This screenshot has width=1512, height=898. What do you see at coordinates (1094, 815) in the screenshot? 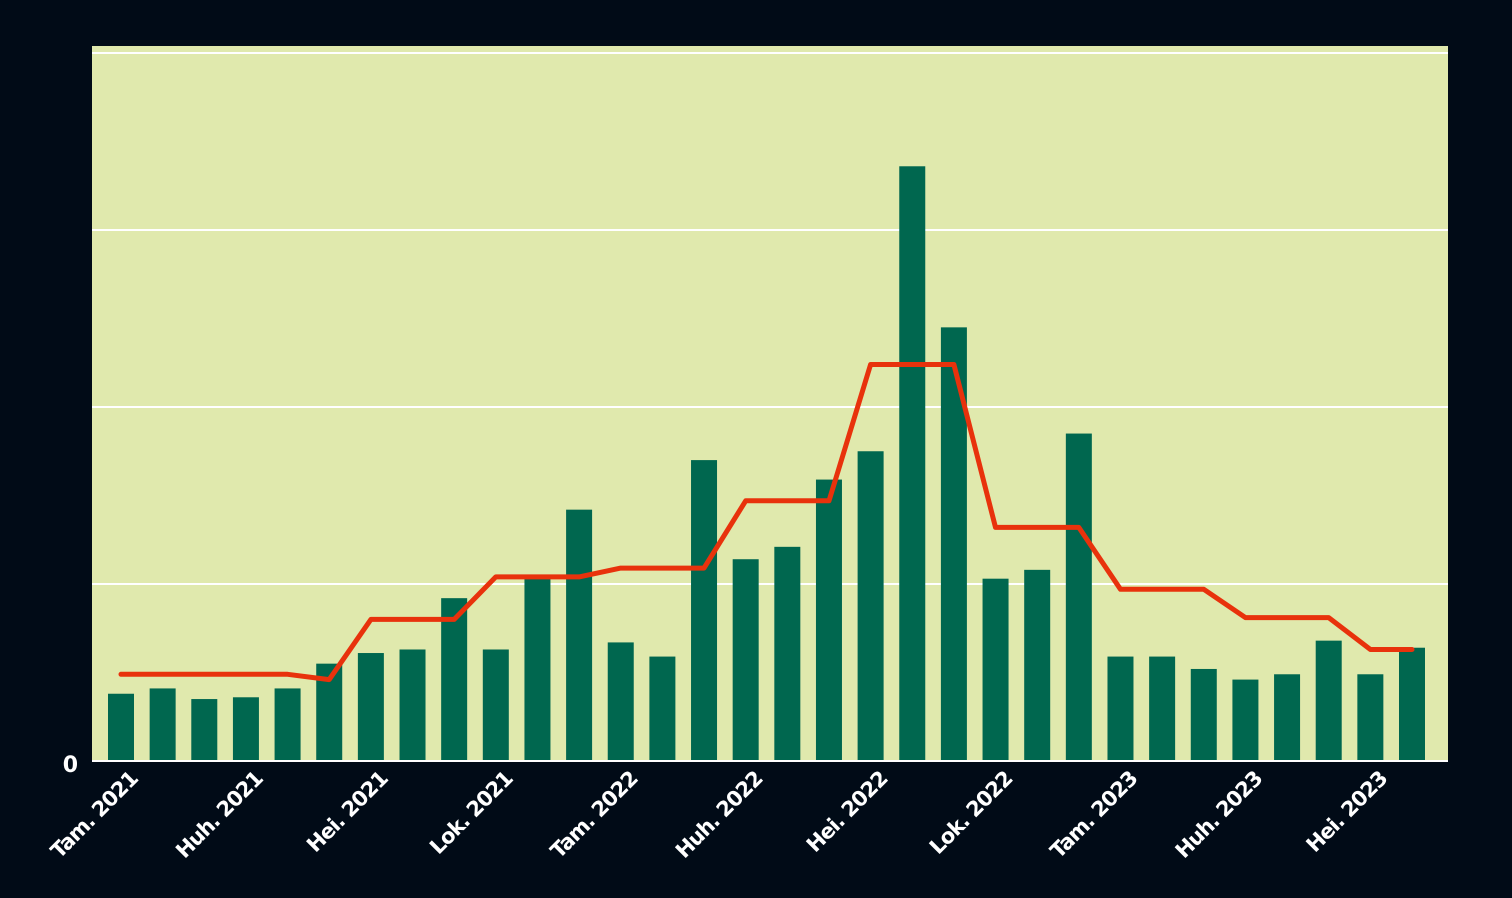
I see `x-tick-label: Tam. 2023` at bounding box center [1094, 815].